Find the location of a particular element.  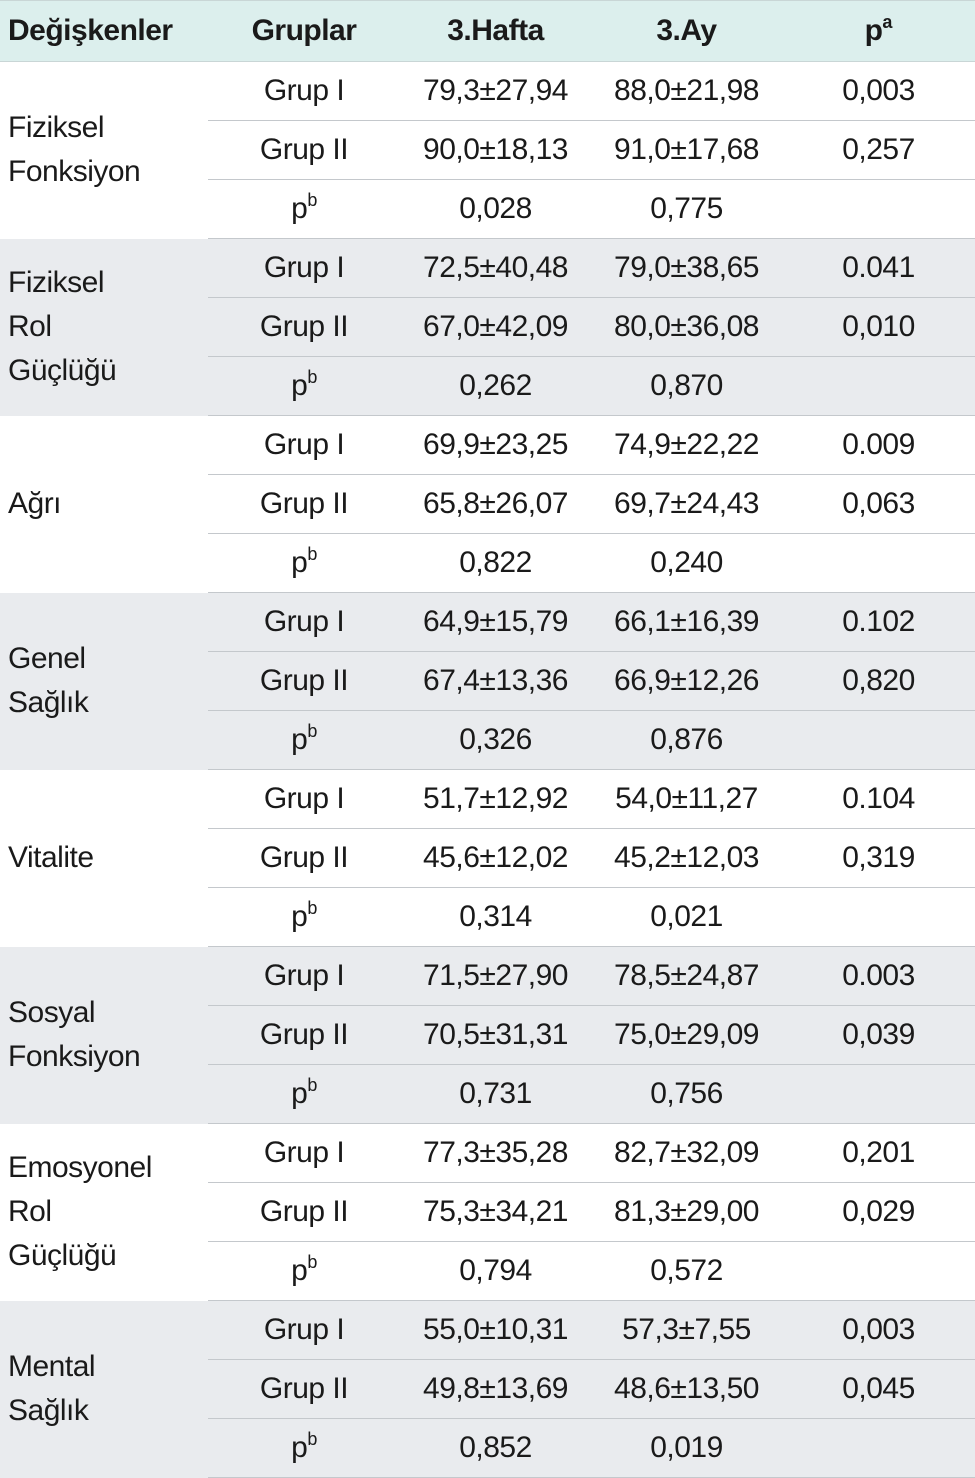

week3-value: 70,5±31,31 is located at coordinates (495, 1035).